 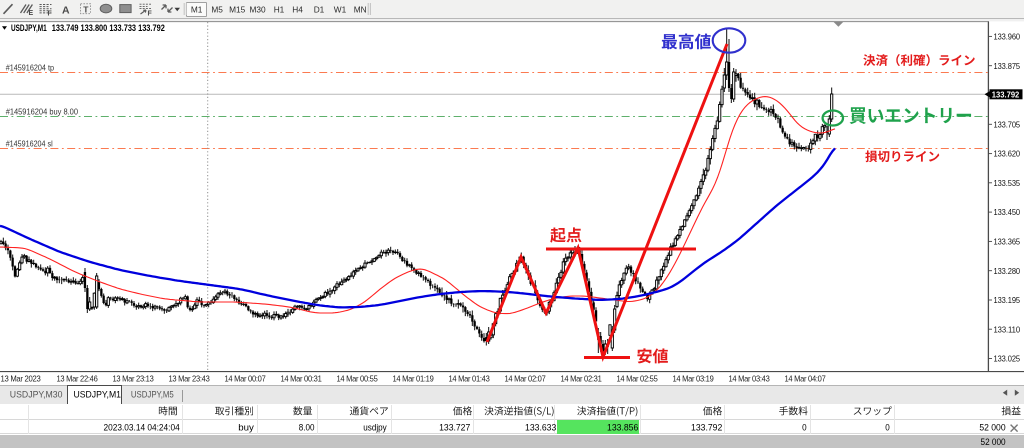 What do you see at coordinates (526, 379) in the screenshot?
I see `svg-text: 14 Mar 02:07` at bounding box center [526, 379].